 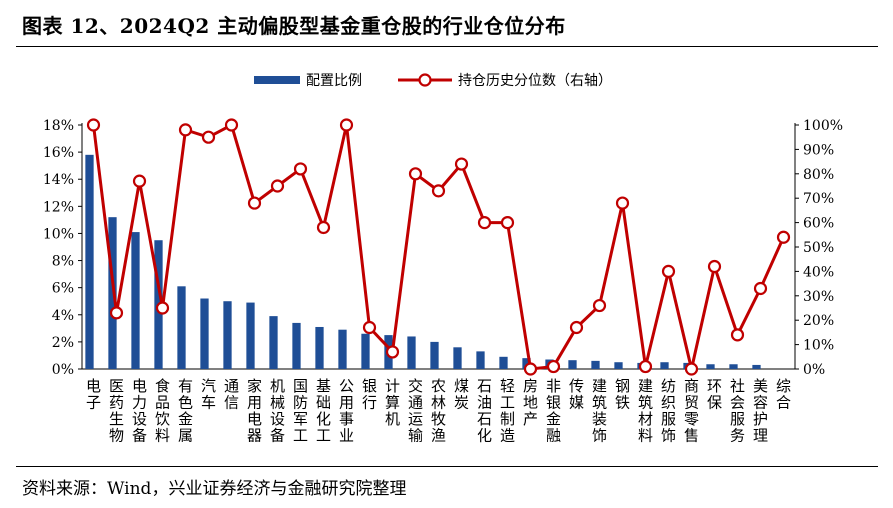 What do you see at coordinates (58, 207) in the screenshot?
I see `left-tick-label: 12%` at bounding box center [58, 207].